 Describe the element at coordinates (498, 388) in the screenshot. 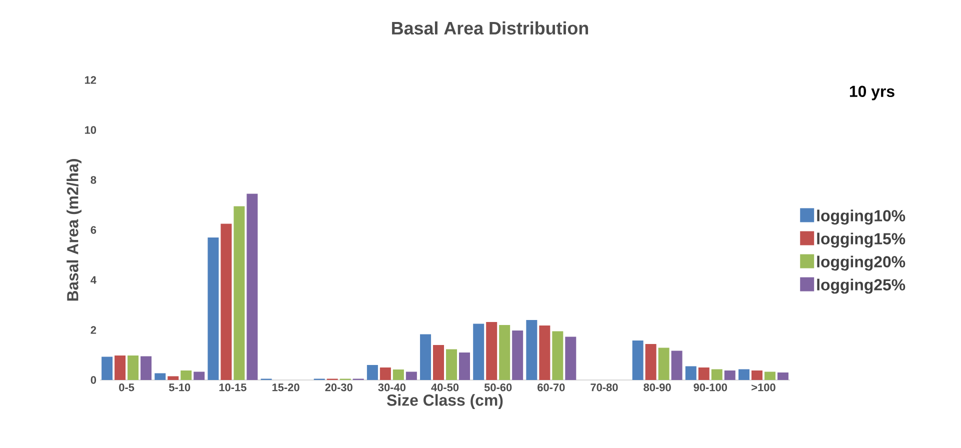

I see `x-tick-label: 50-60` at that location.